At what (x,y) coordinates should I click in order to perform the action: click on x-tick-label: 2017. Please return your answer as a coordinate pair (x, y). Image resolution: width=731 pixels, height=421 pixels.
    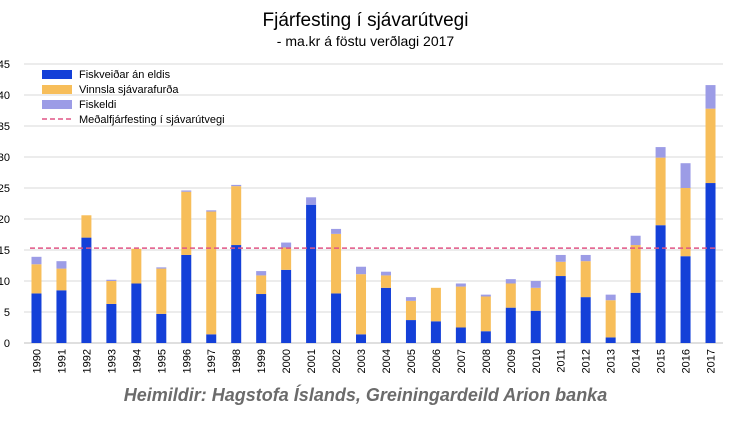
    Looking at the image, I should click on (712, 361).